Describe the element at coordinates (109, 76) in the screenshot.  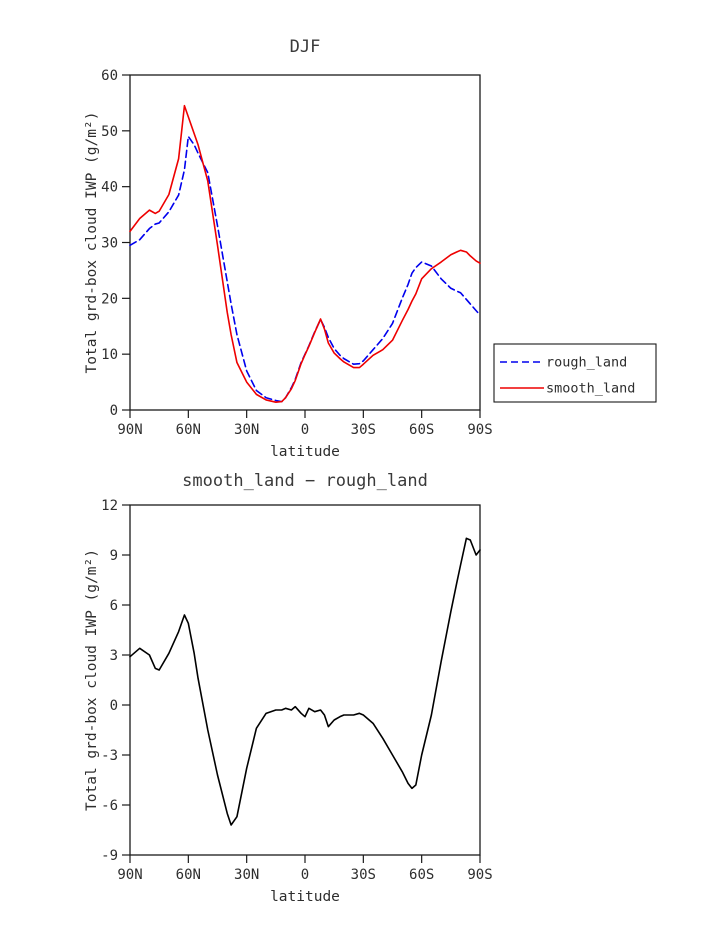
I see `y-tick-label: 60` at that location.